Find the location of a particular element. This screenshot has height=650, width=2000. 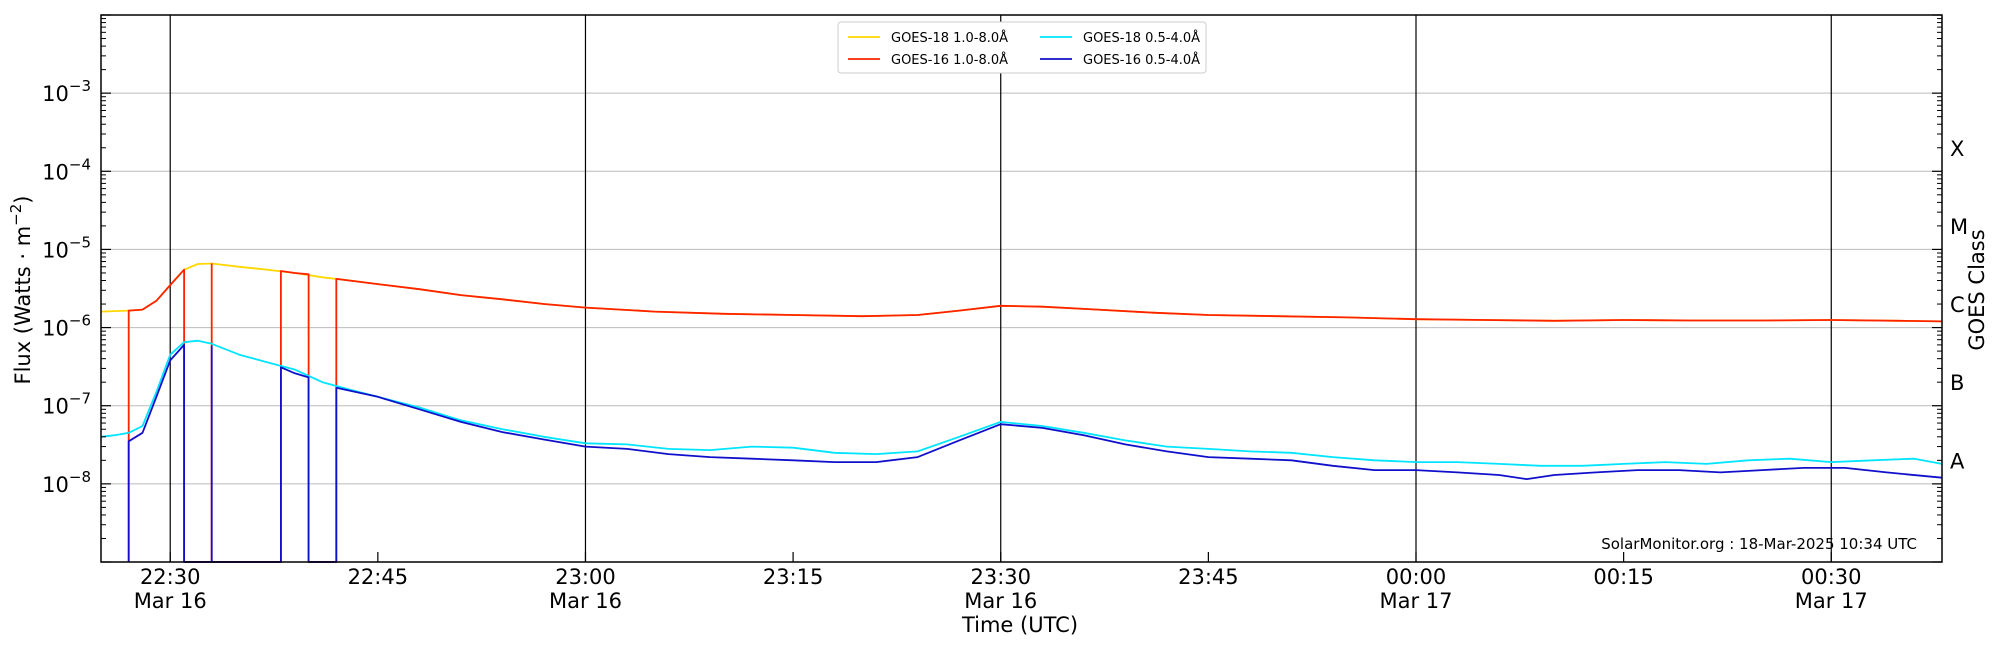

legend-box is located at coordinates (1022, 47).